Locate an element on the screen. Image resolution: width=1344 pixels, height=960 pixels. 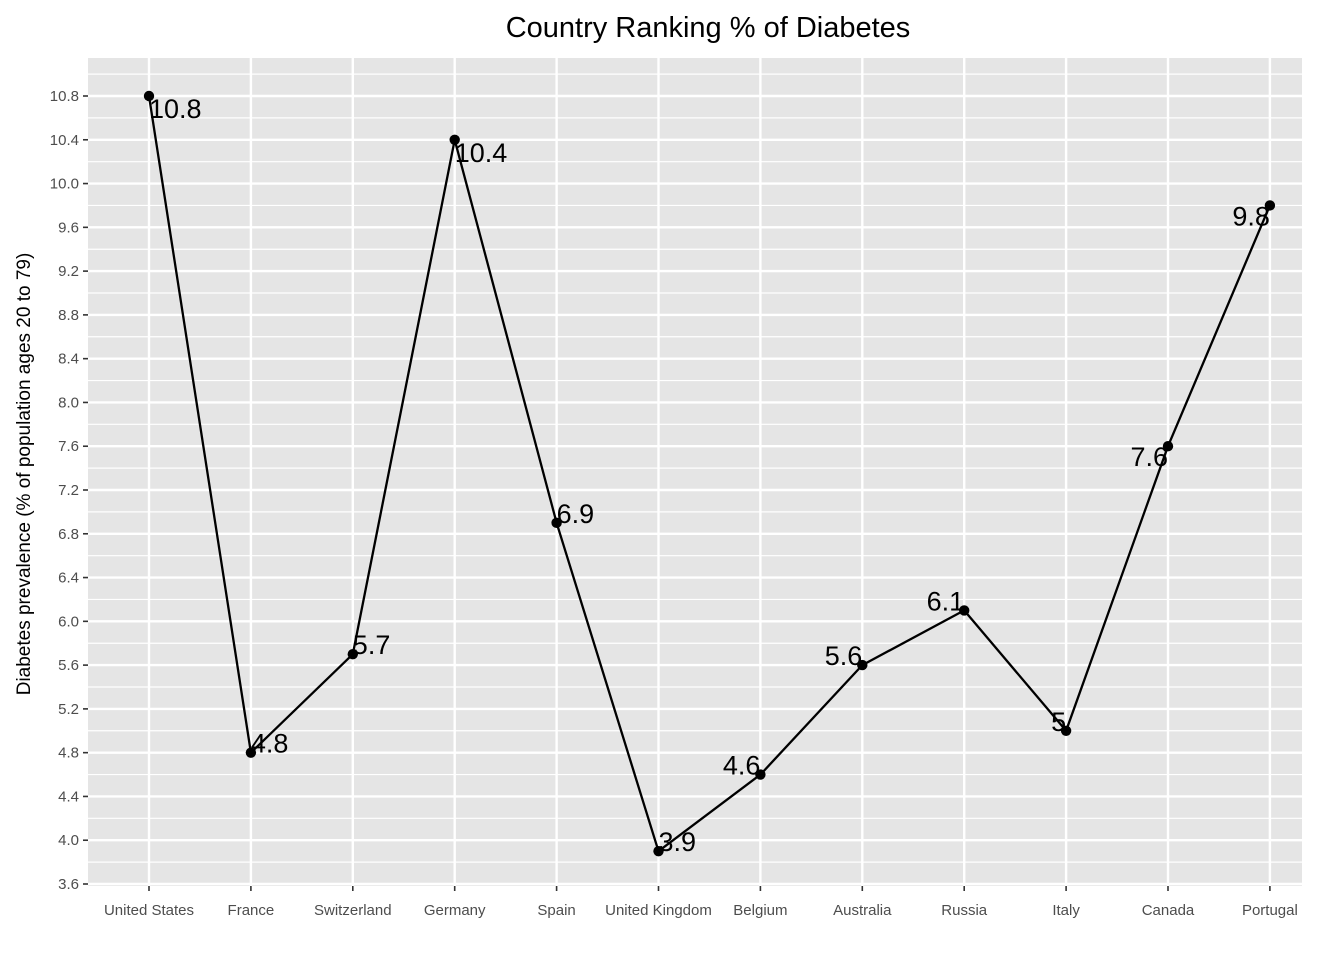
y-tick-label: 6.4 is located at coordinates (68, 578).